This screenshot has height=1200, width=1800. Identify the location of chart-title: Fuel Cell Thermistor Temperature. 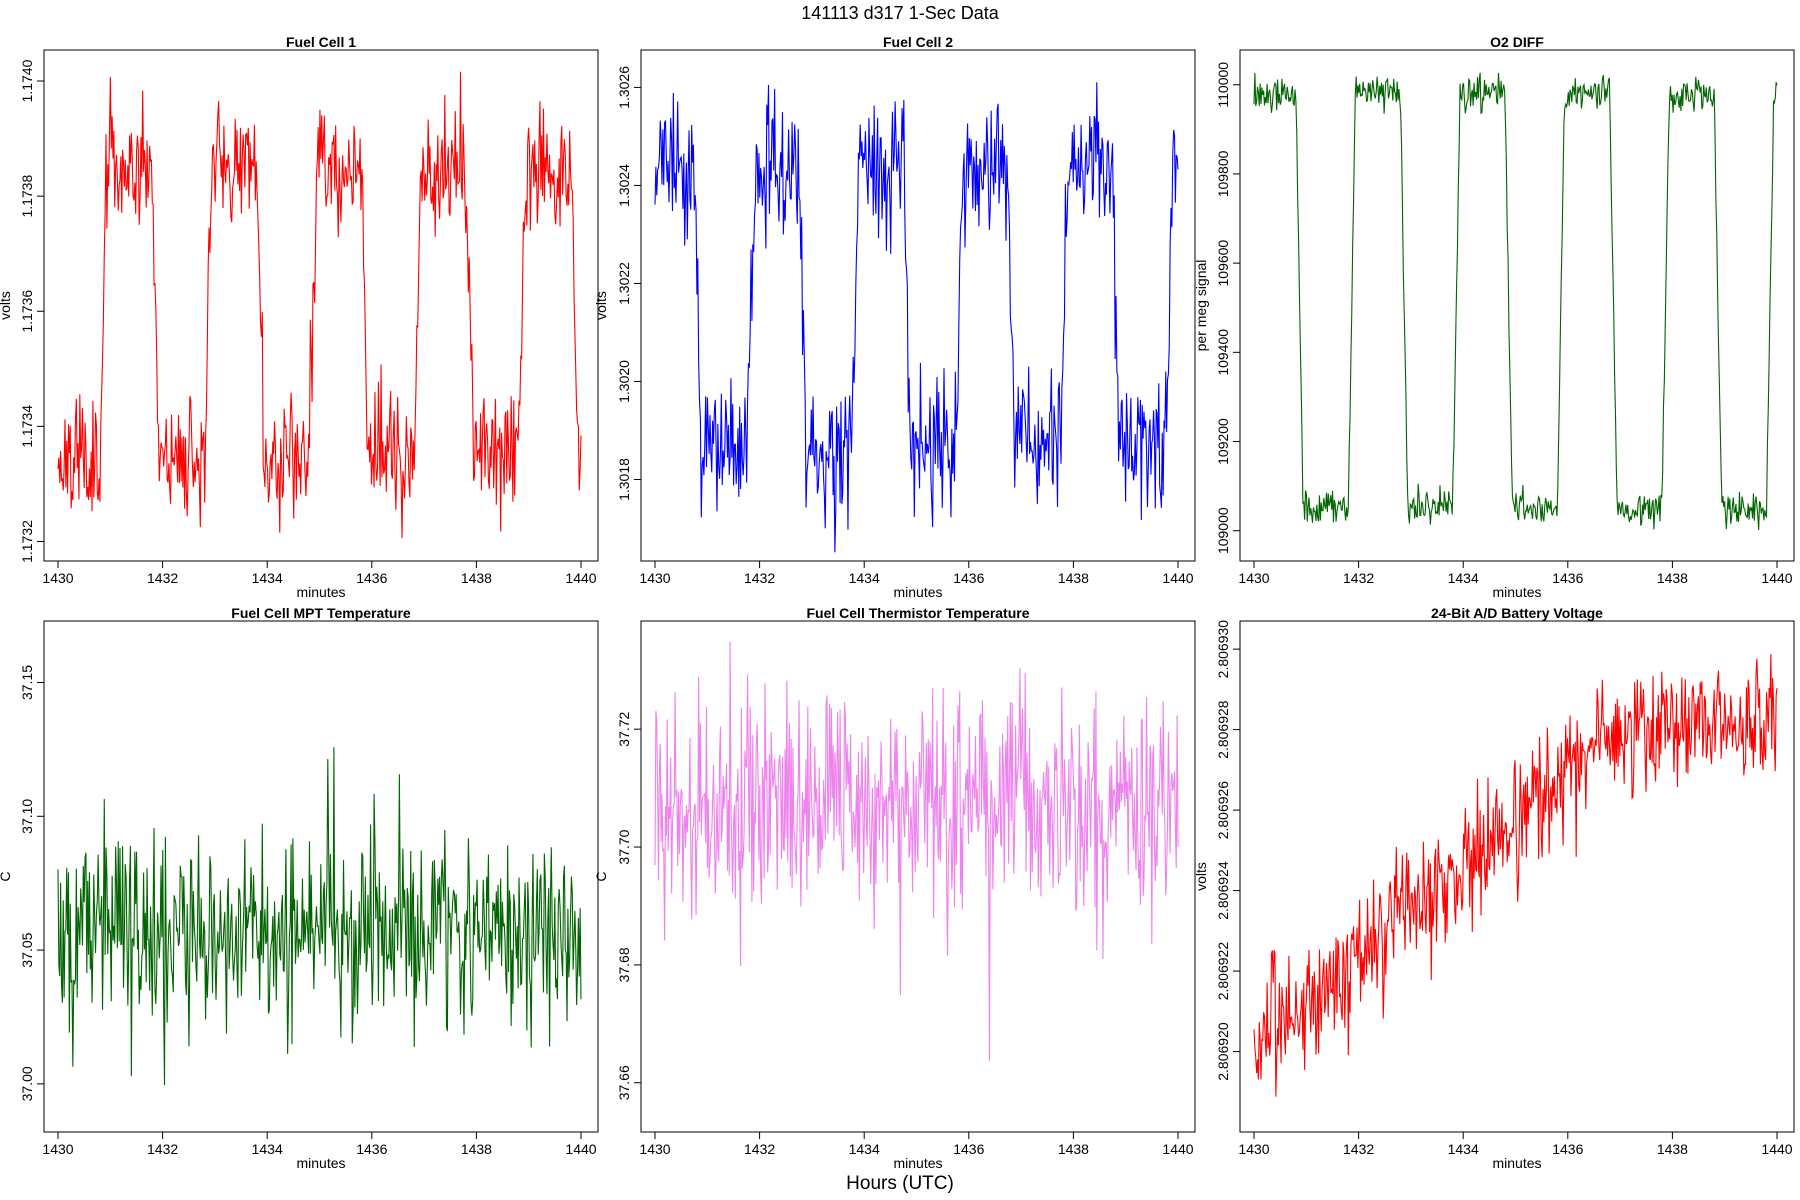
(917, 613).